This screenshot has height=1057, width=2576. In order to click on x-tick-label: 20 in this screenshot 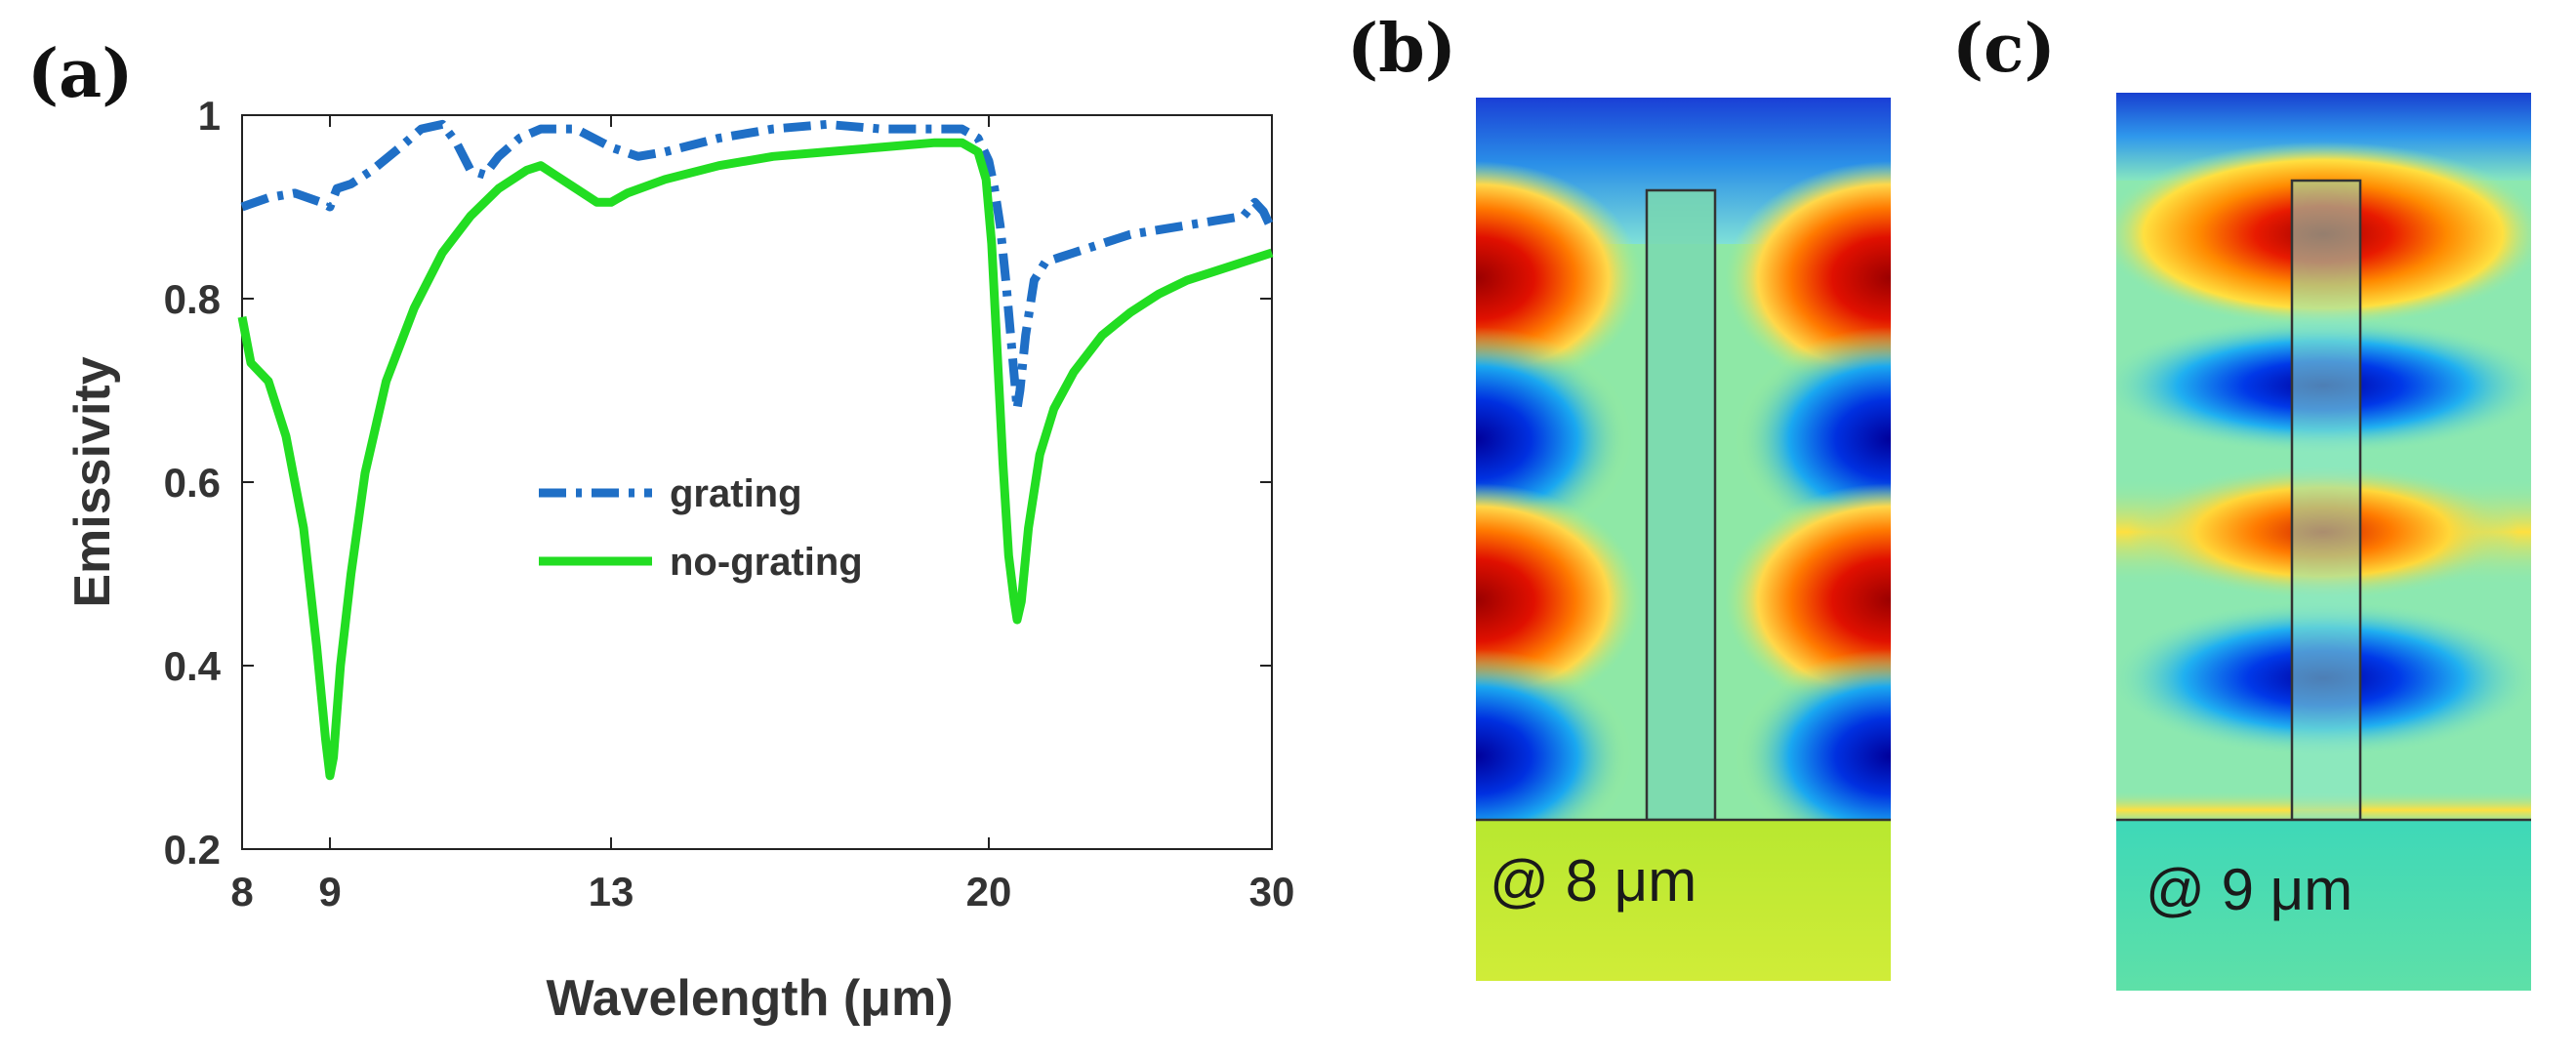, I will do `click(989, 892)`.